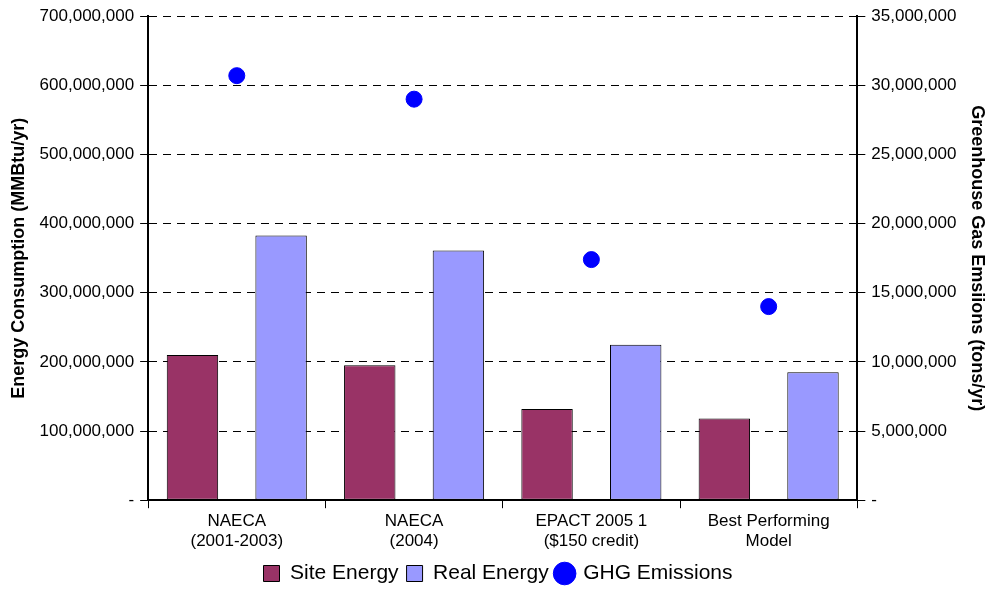  I want to click on legend-label: Site Energy, so click(345, 572).